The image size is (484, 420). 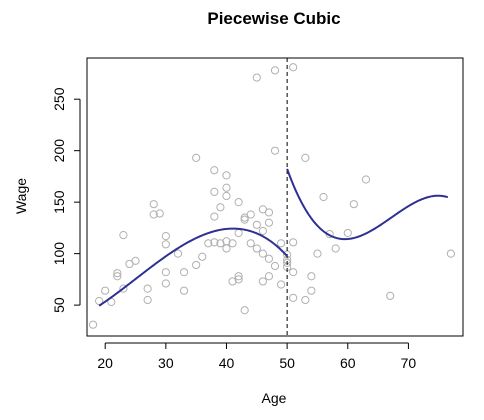 I want to click on x-tick-label: 70, so click(x=409, y=363).